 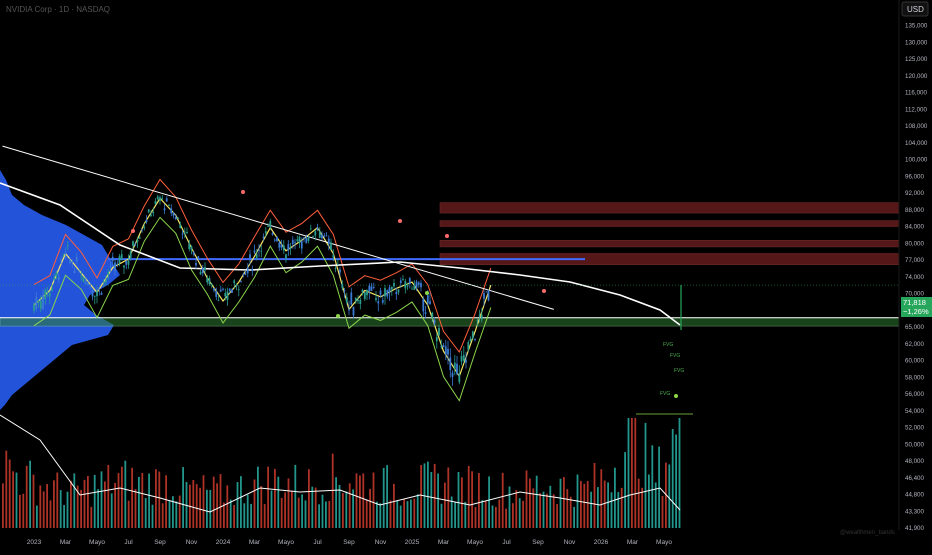 I want to click on currency-button-bg, so click(x=915, y=9).